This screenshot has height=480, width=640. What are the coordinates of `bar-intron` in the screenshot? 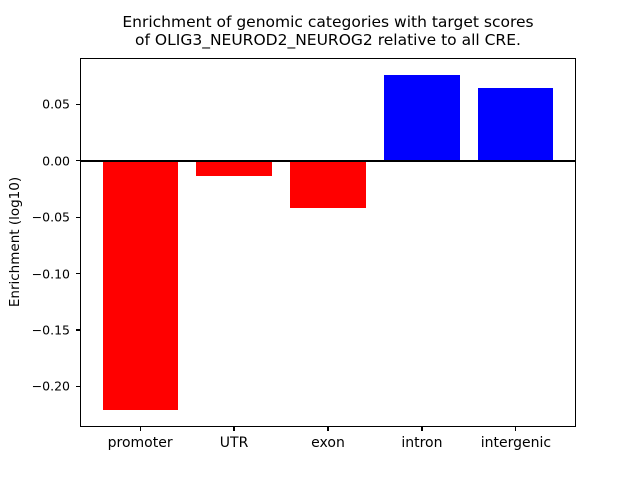 It's located at (422, 118).